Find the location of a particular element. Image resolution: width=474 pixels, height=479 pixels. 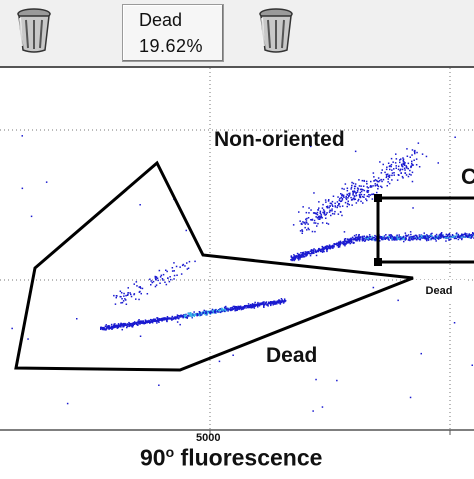

rectangle-gate is located at coordinates (426, 230).